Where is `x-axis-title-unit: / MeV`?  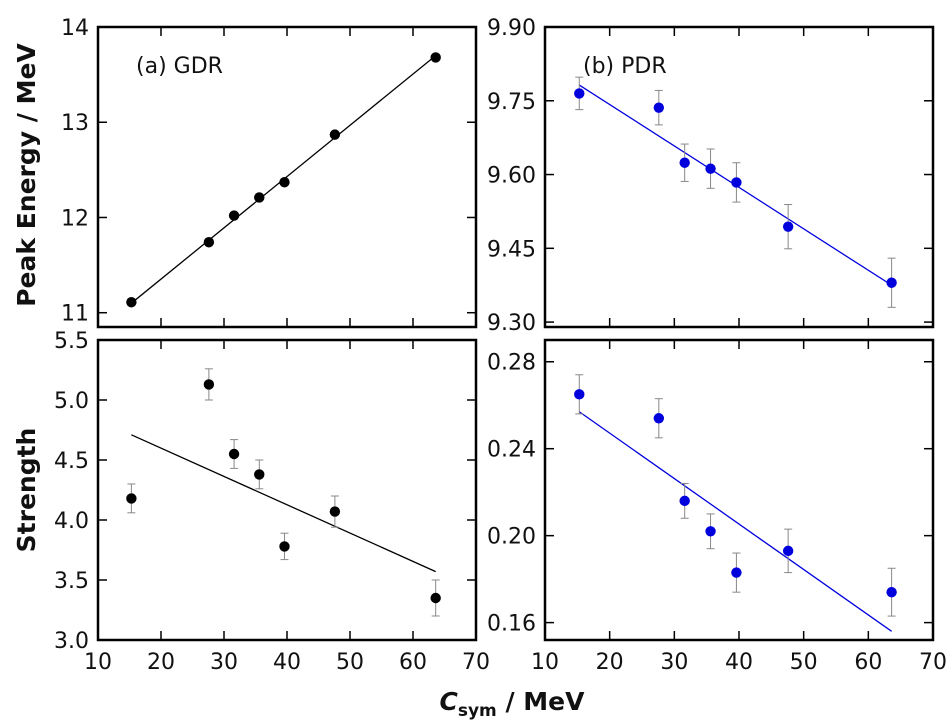
x-axis-title-unit: / MeV is located at coordinates (541, 701).